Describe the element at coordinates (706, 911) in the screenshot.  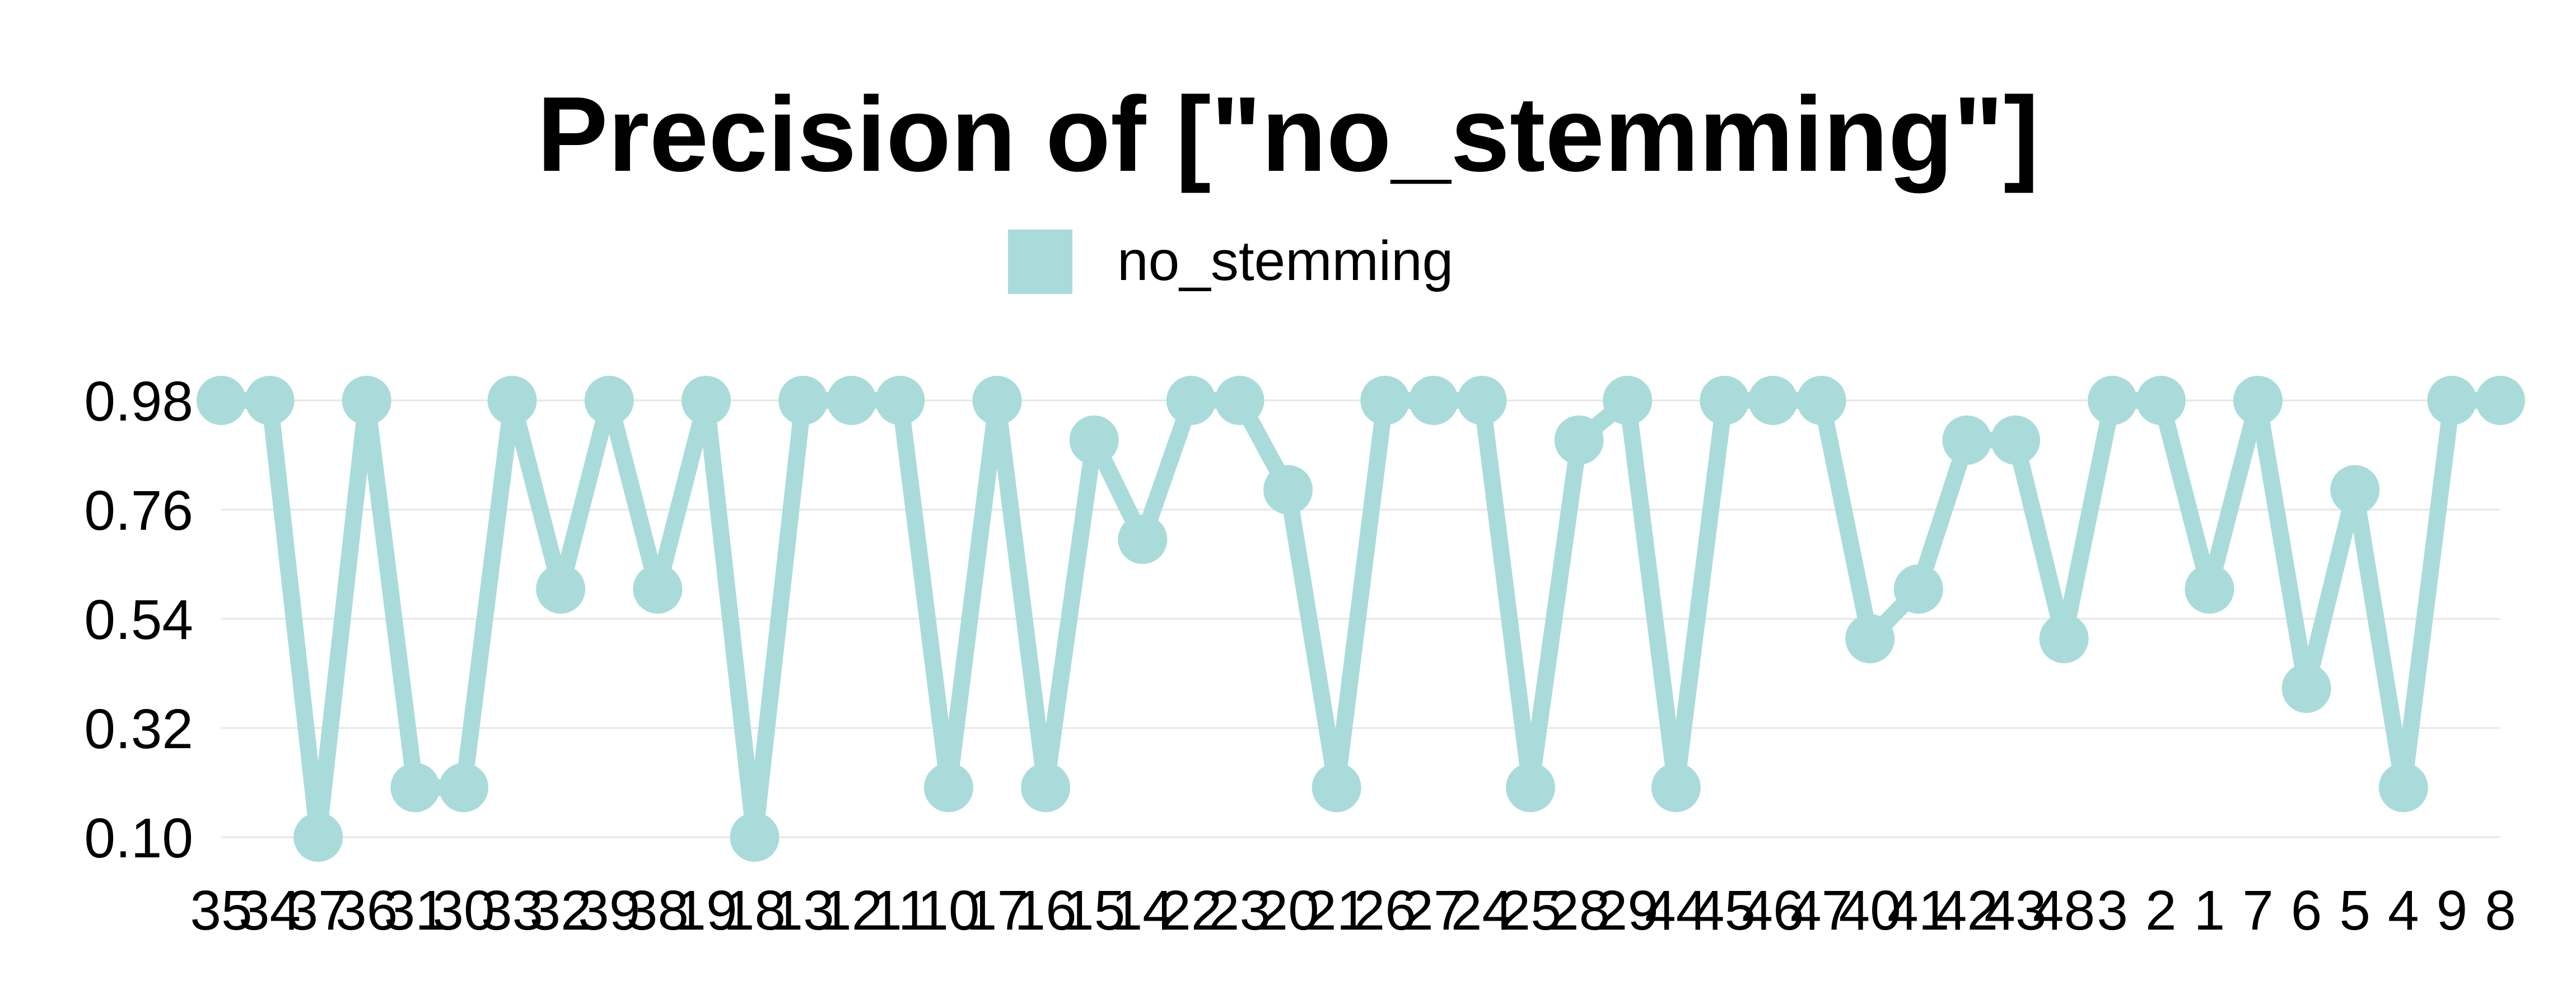
I see `x-tick-label: 19` at that location.